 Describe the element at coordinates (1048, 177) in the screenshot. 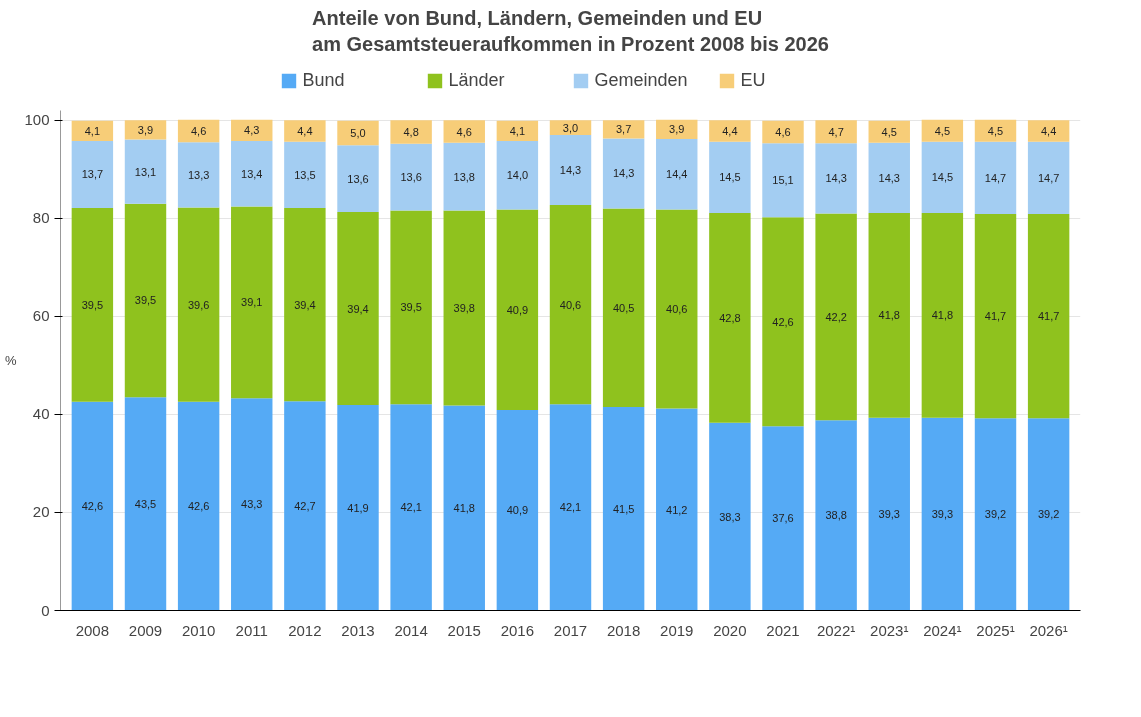

I see `data-label: 14,7` at that location.